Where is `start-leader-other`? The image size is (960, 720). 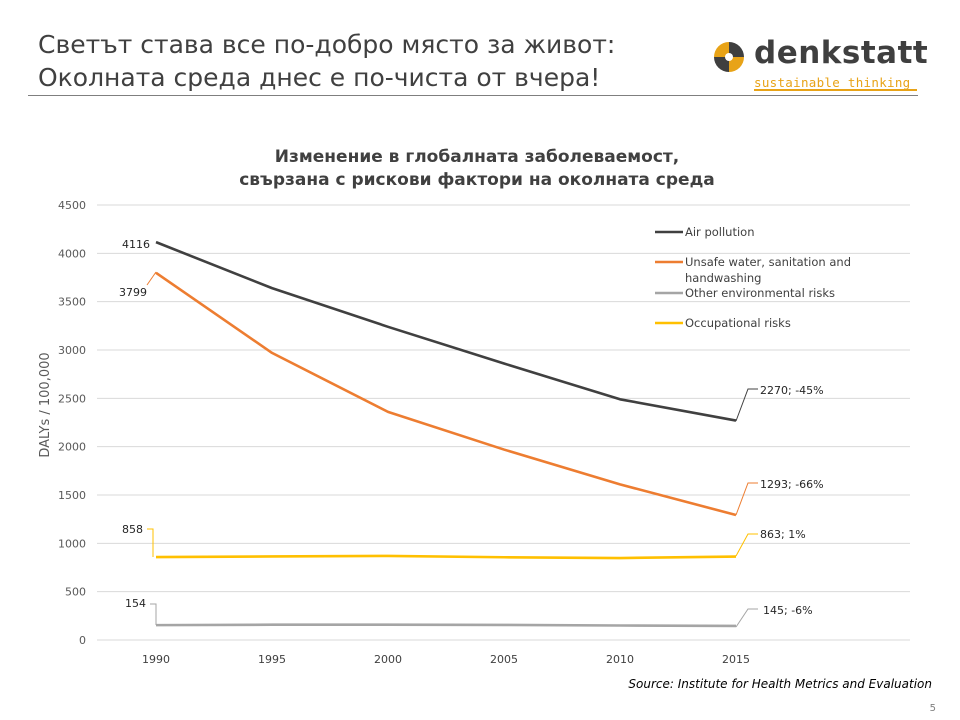 start-leader-other is located at coordinates (153, 614).